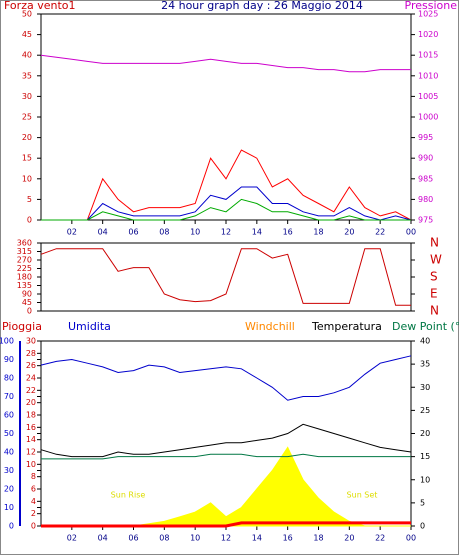 The image size is (459, 559). Describe the element at coordinates (33, 501) in the screenshot. I see `y3-tick-label: 4` at that location.